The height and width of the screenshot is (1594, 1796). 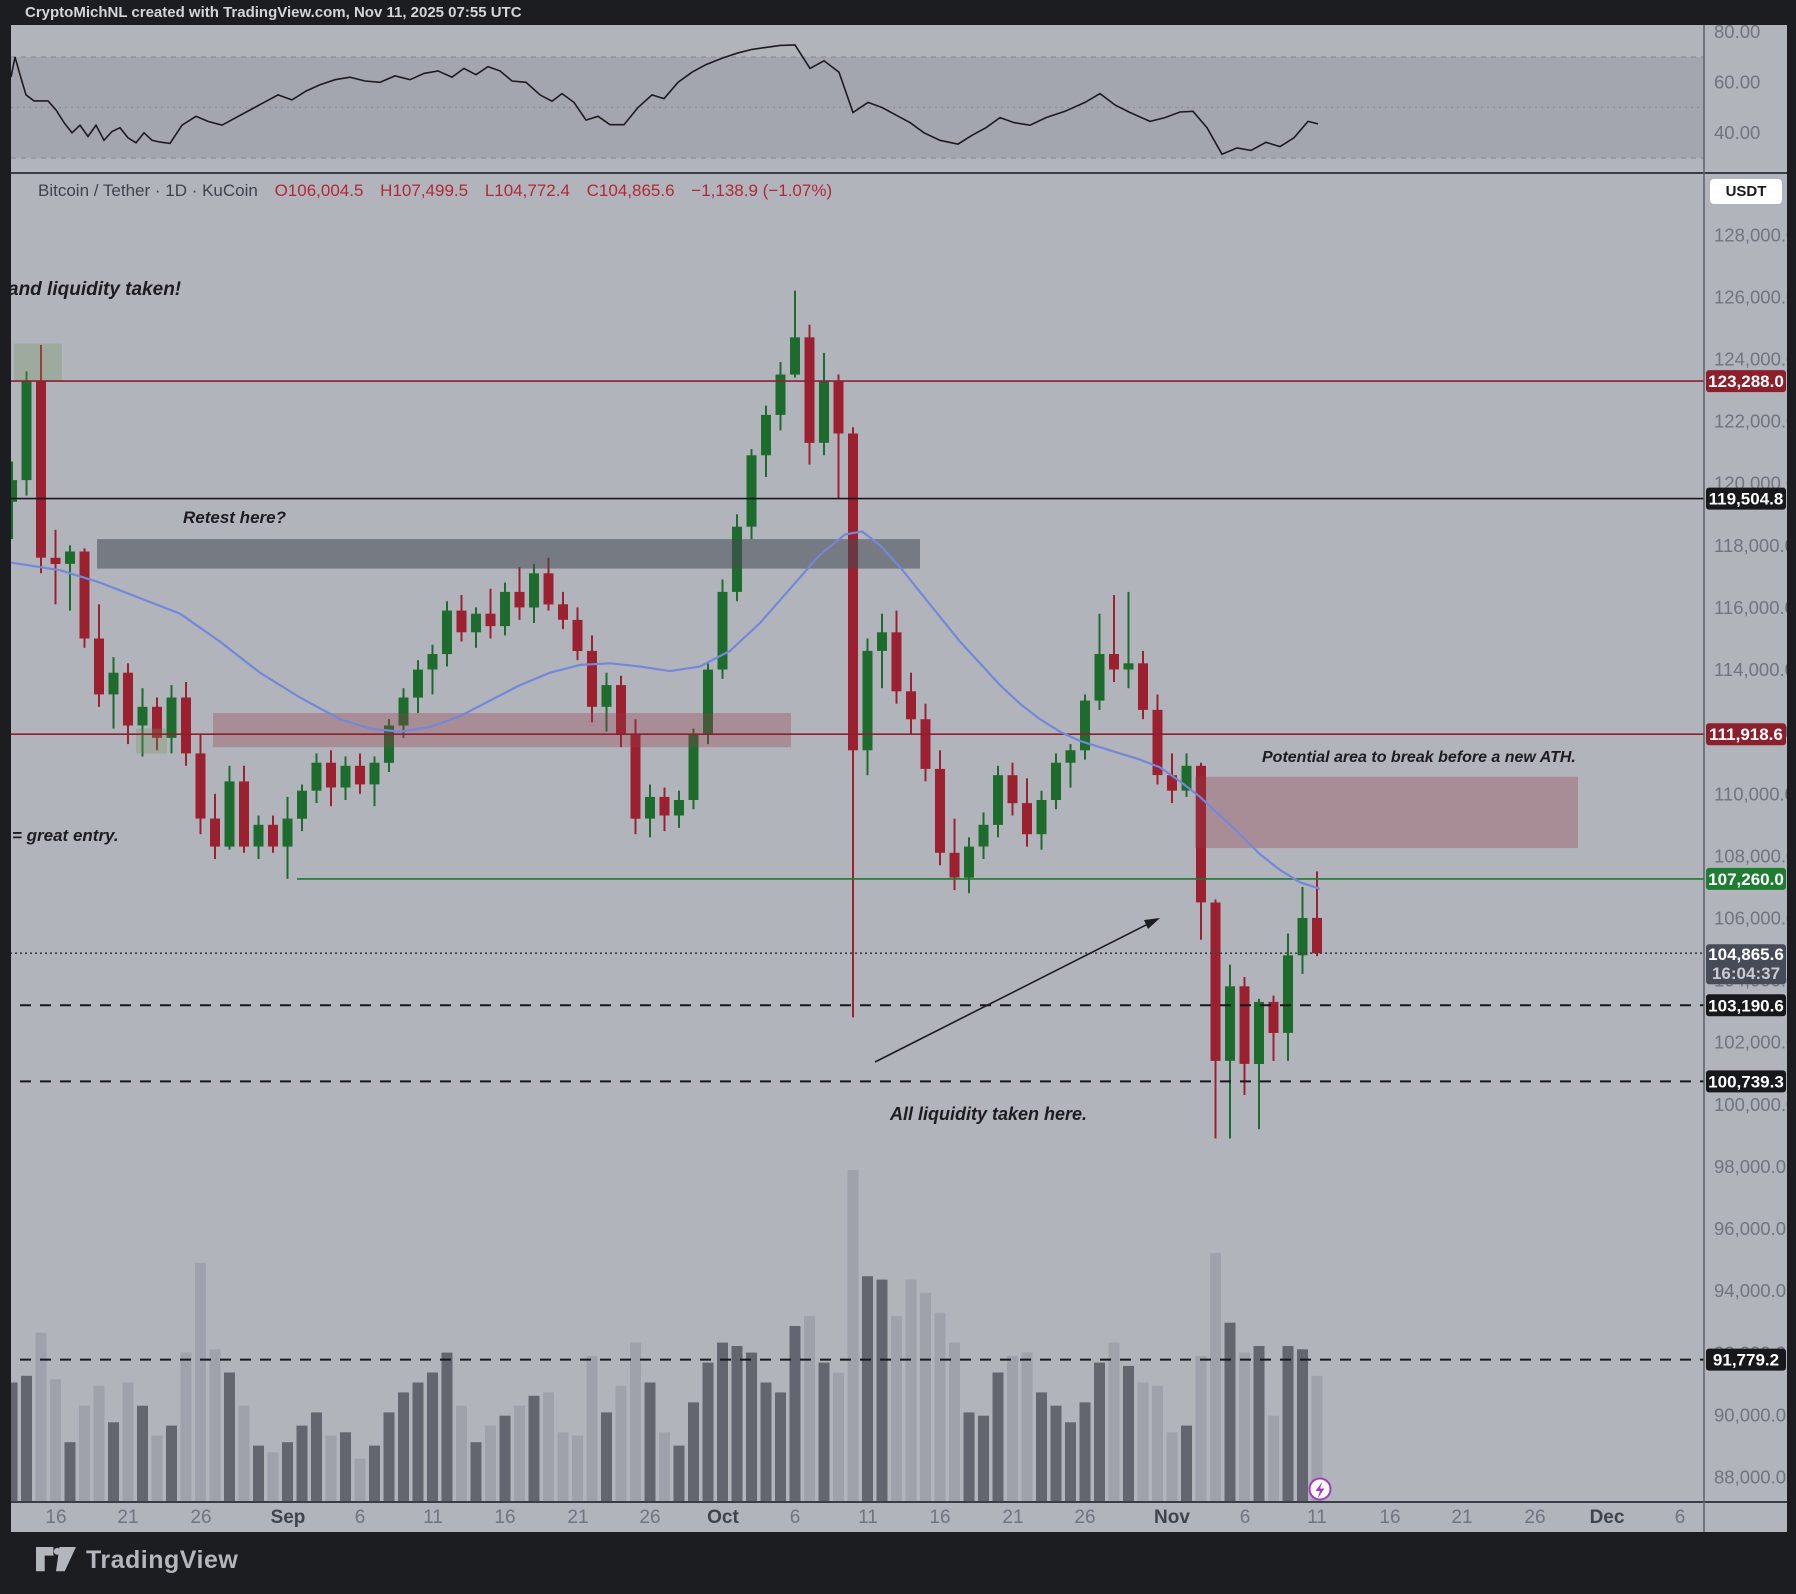 I want to click on lightning-bolt-icon, so click(x=1320, y=1490).